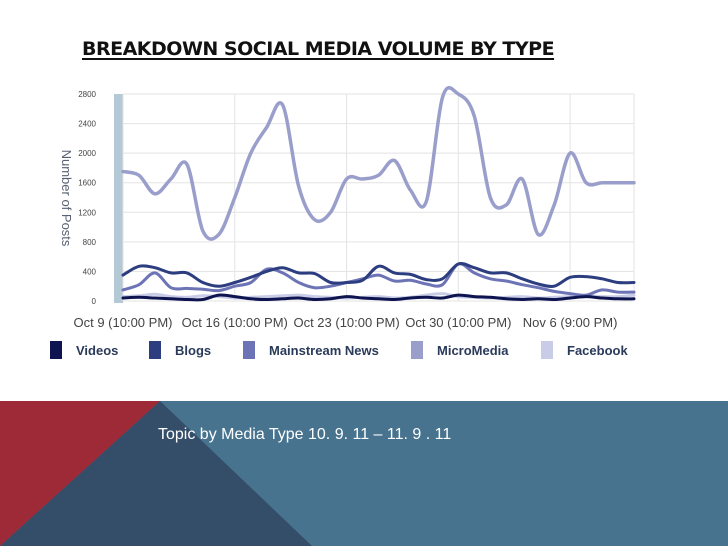 The width and height of the screenshot is (728, 546). Describe the element at coordinates (318, 49) in the screenshot. I see `slide-title: BREAKDOWN SOCIAL MEDIA VOLUME BY TYPE` at that location.